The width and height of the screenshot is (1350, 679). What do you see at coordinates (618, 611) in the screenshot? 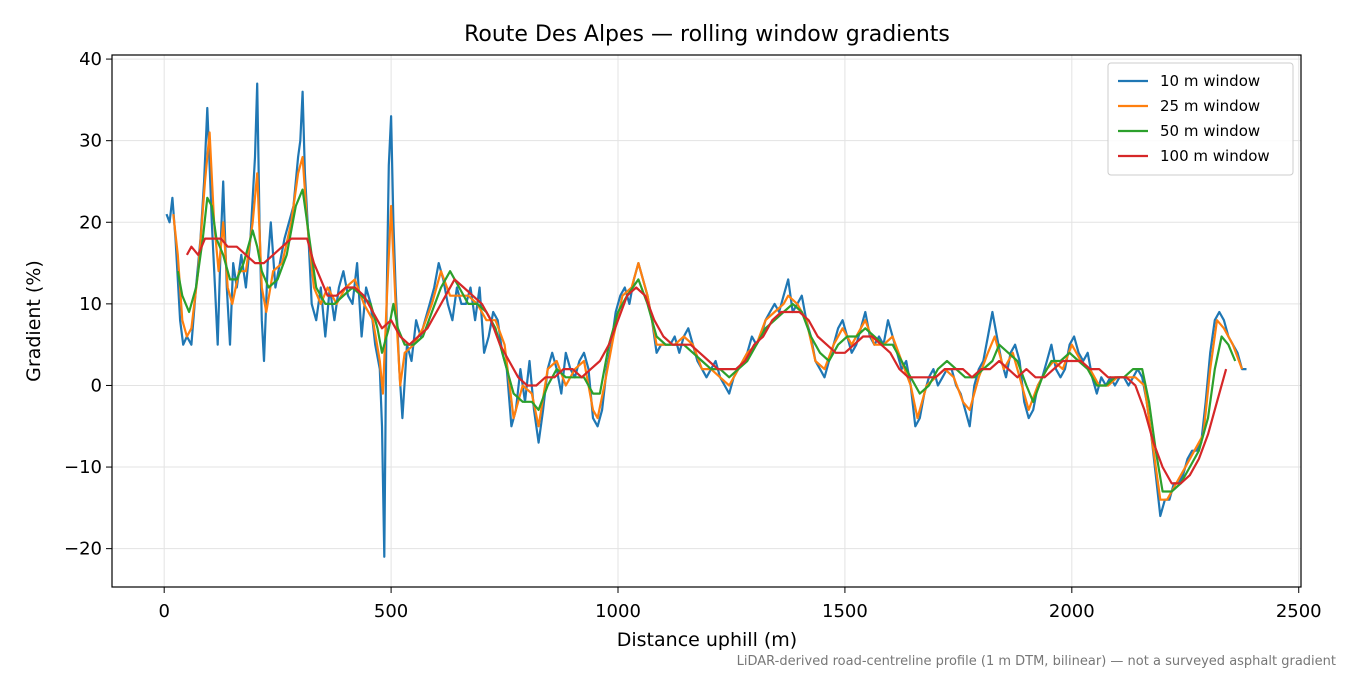
I see `x-tick-label: 1000` at bounding box center [618, 611].